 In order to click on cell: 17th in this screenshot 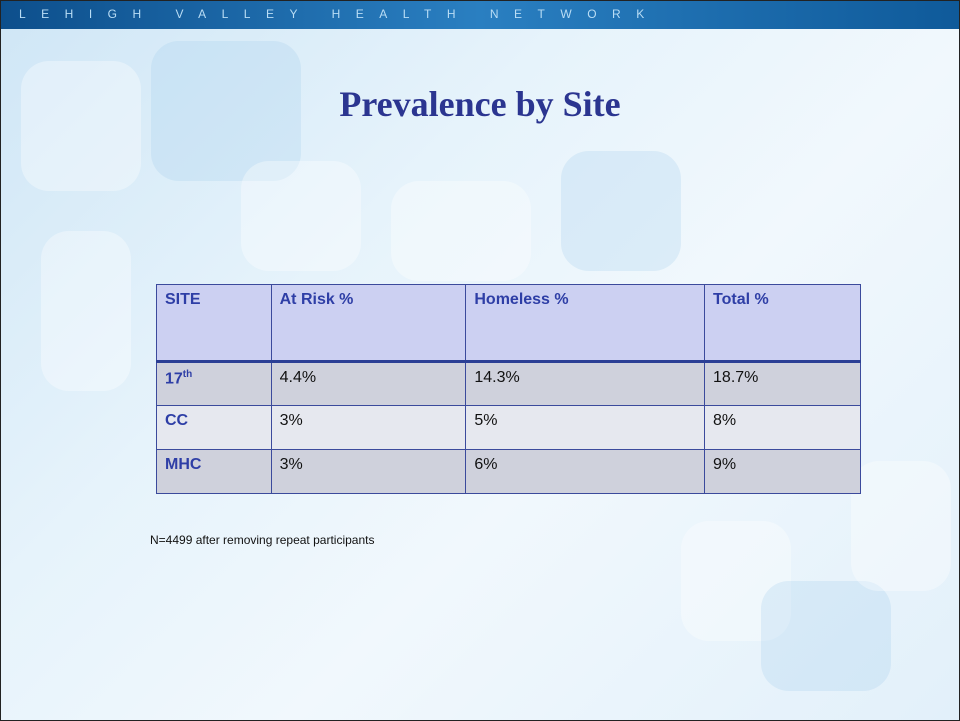, I will do `click(214, 383)`.